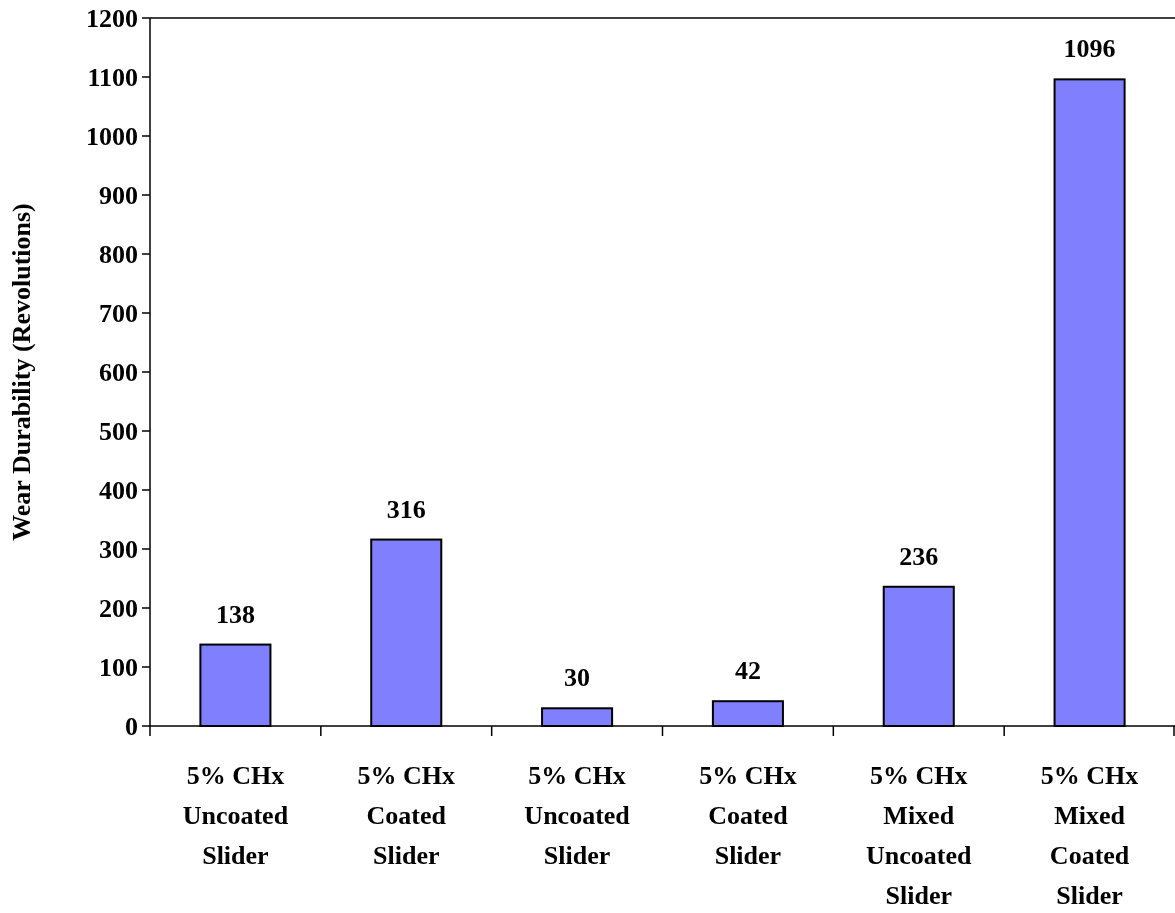 The image size is (1175, 913). I want to click on y-tick-label: 100, so click(118, 668).